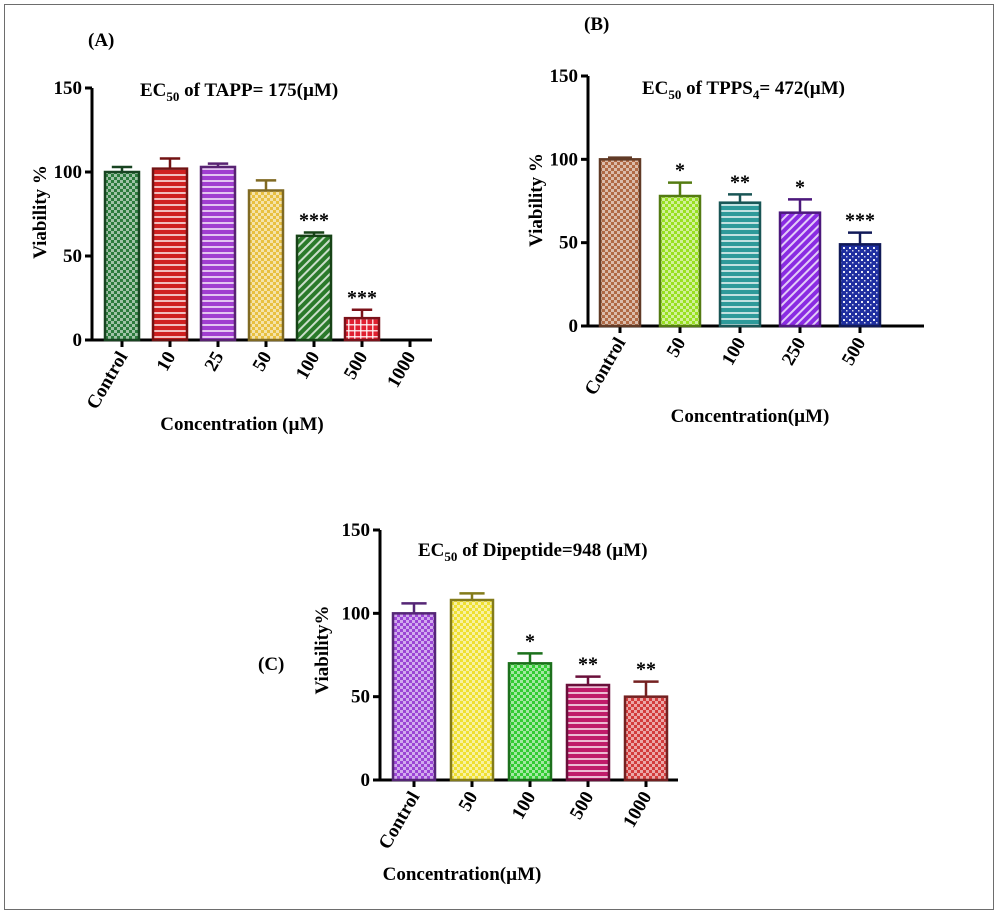 This screenshot has width=1000, height=916. What do you see at coordinates (322, 649) in the screenshot?
I see `y-axis-label: Viability%` at bounding box center [322, 649].